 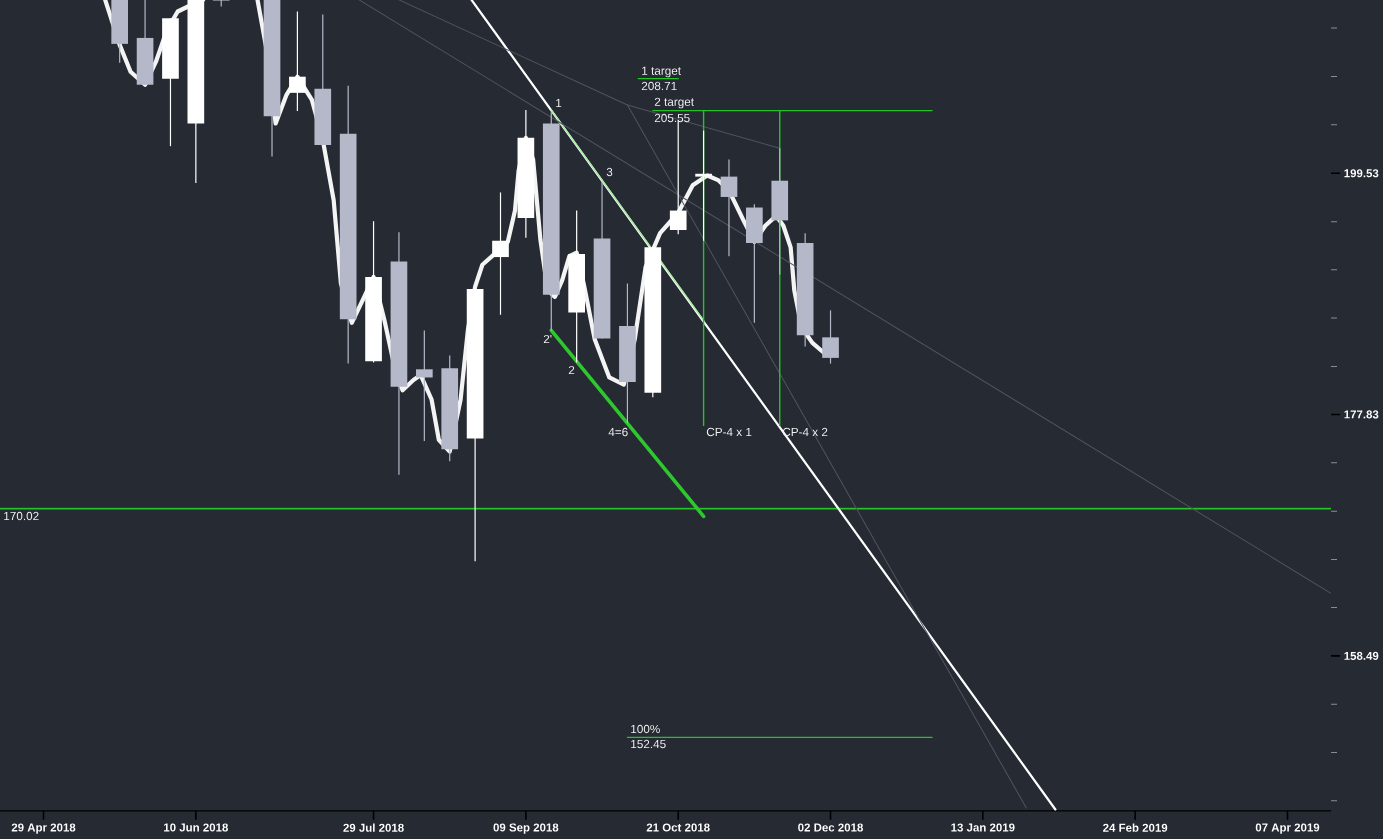 I want to click on x-tick-label: 21 Oct 2018, so click(x=678, y=827).